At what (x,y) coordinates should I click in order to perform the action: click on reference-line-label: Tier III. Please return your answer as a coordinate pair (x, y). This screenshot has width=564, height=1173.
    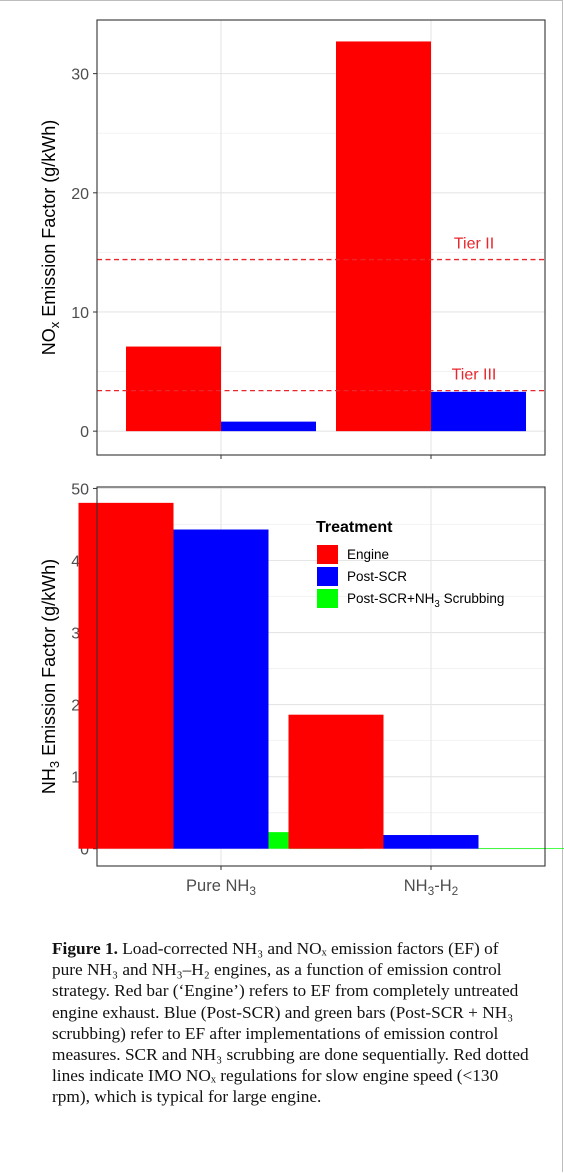
    Looking at the image, I should click on (474, 375).